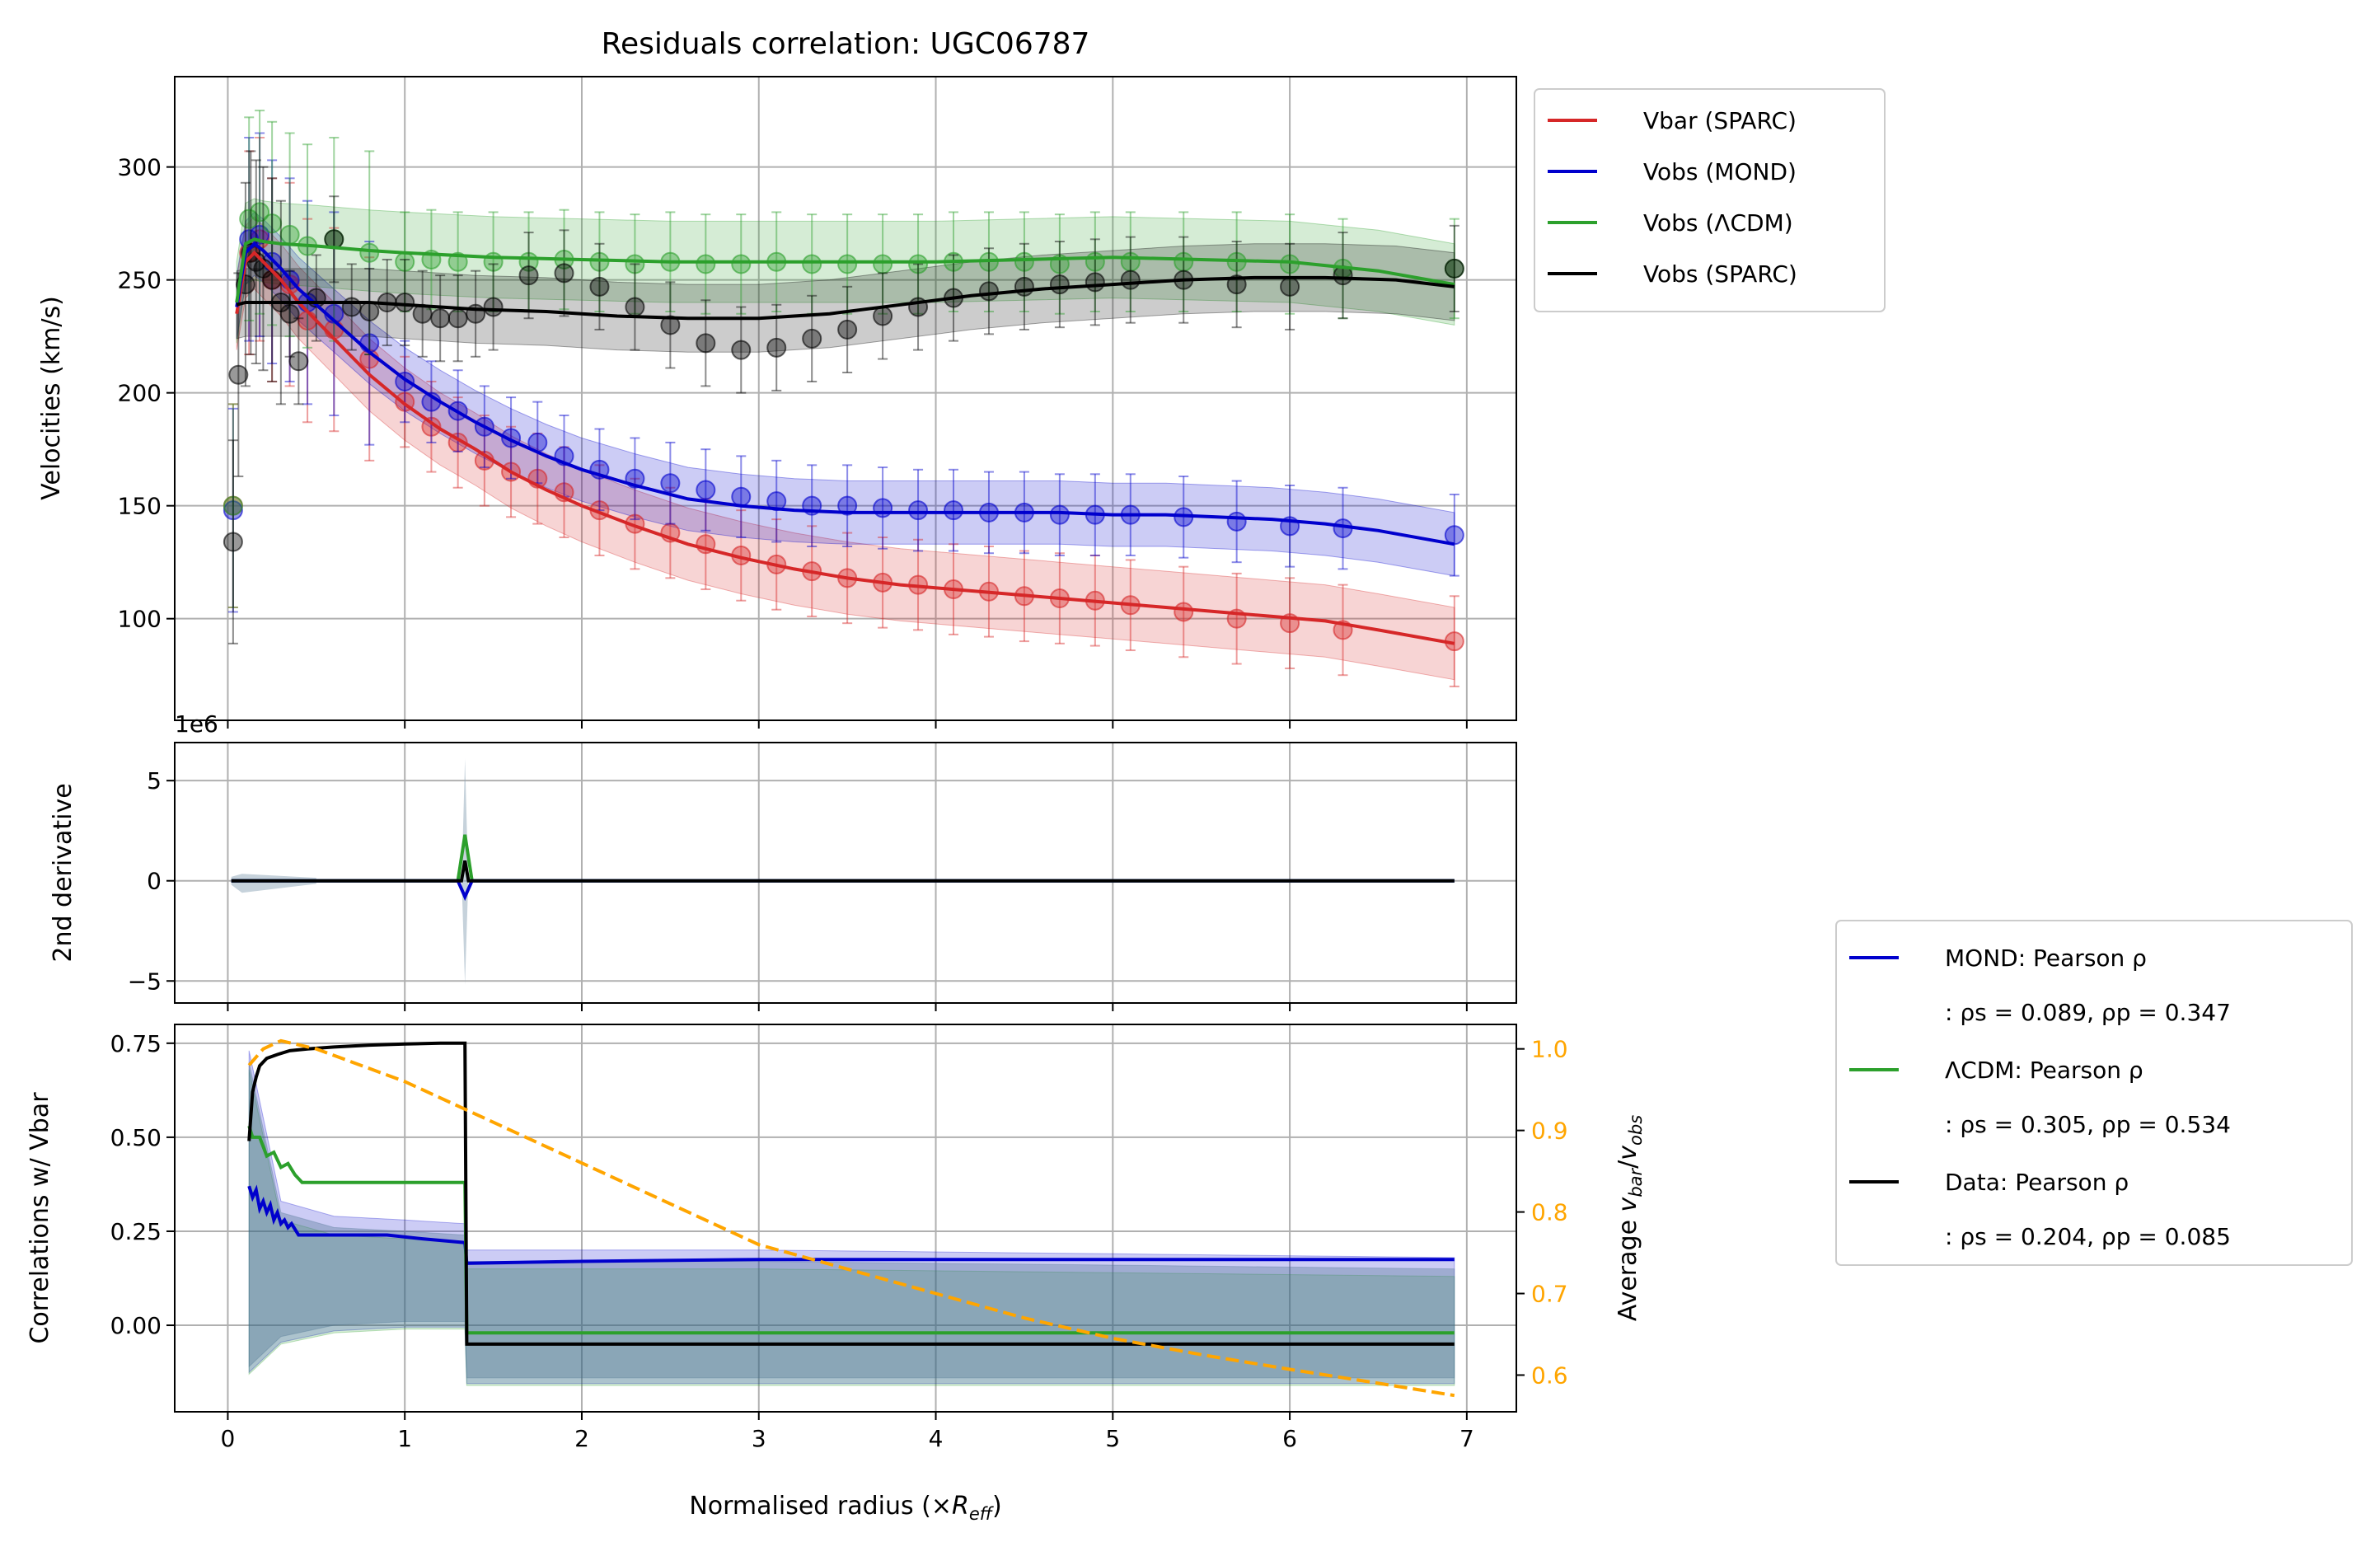  What do you see at coordinates (1720, 171) in the screenshot?
I see `legend-label: Vobs (MOND)` at bounding box center [1720, 171].